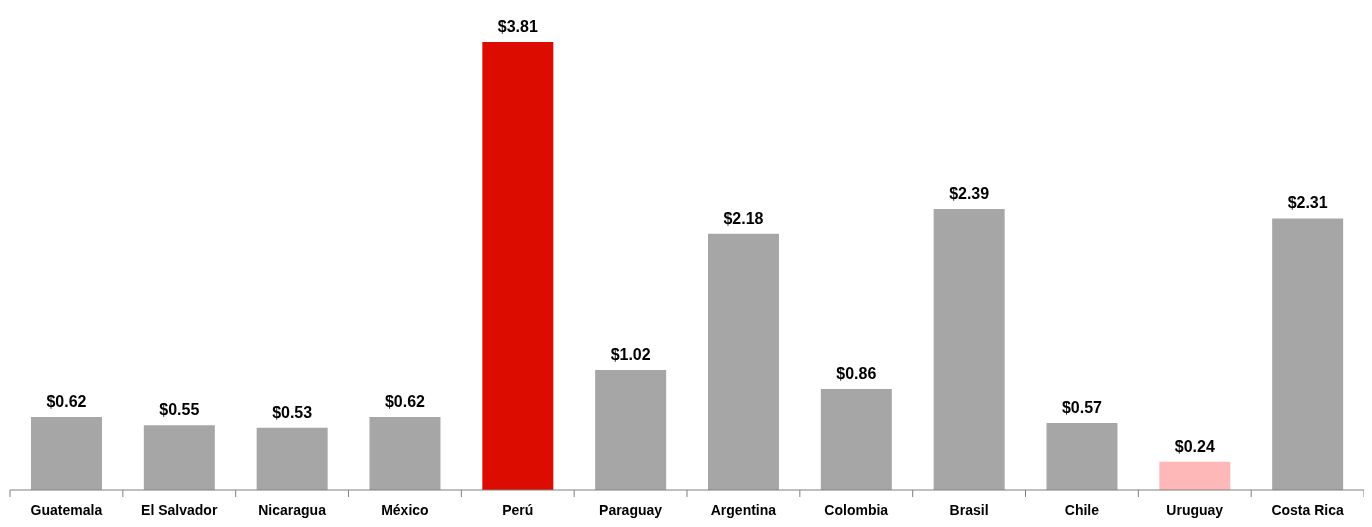  I want to click on x-tick-label: Paraguay, so click(631, 510).